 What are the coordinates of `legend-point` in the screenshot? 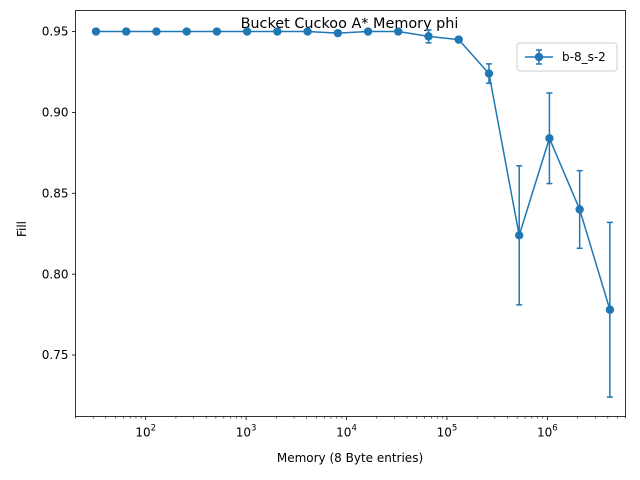 It's located at (539, 57).